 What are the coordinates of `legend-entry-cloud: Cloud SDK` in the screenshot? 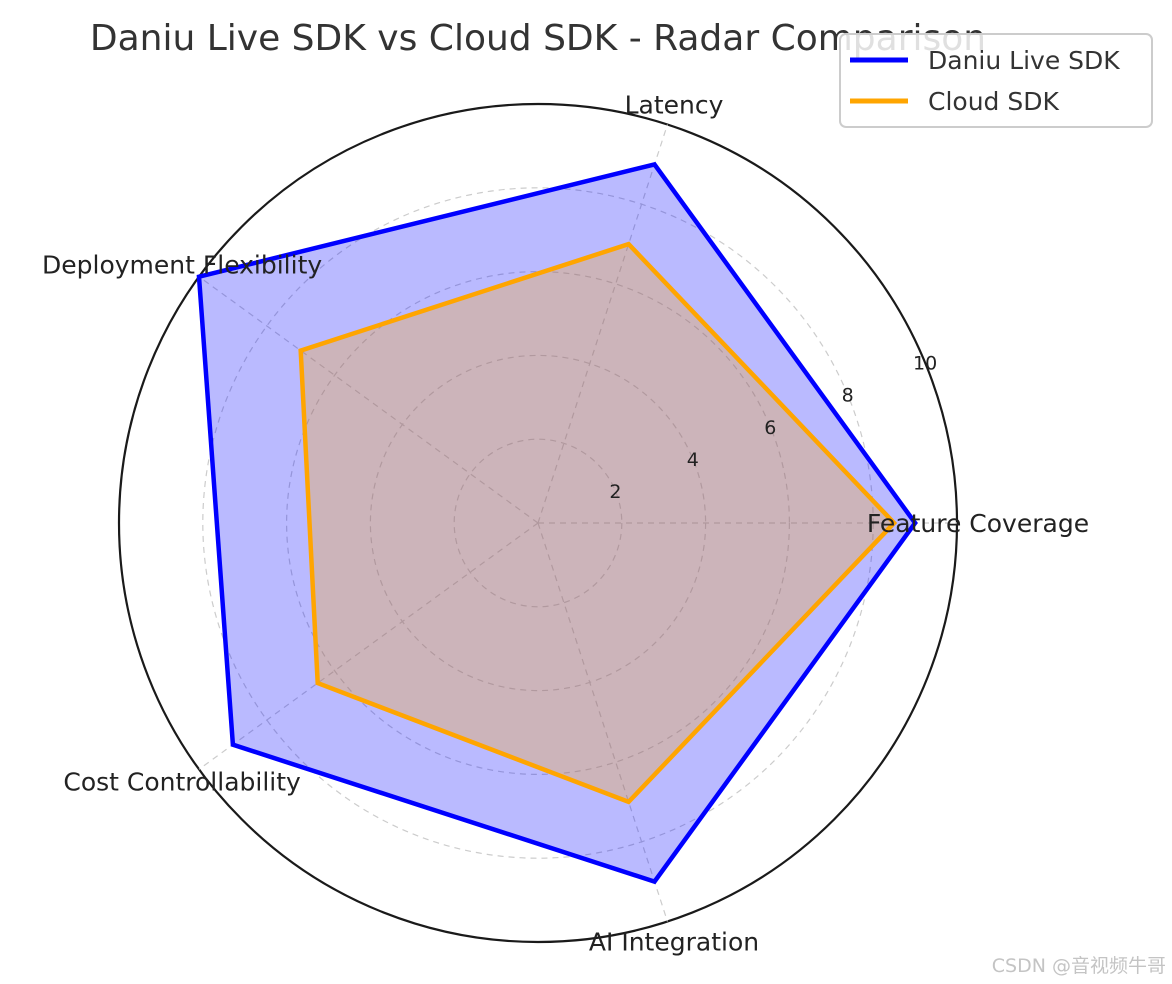 It's located at (993, 101).